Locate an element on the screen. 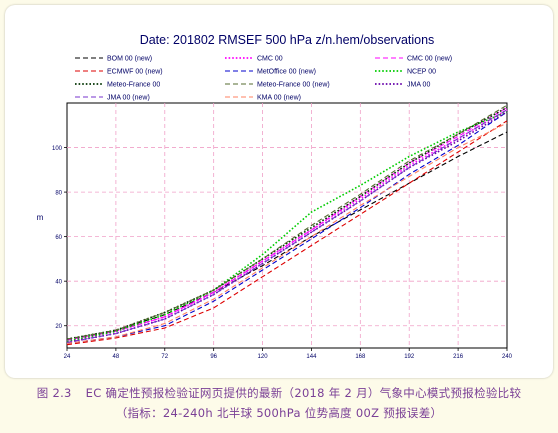 The width and height of the screenshot is (558, 433). figure-label: 图 2.3 is located at coordinates (54, 393).